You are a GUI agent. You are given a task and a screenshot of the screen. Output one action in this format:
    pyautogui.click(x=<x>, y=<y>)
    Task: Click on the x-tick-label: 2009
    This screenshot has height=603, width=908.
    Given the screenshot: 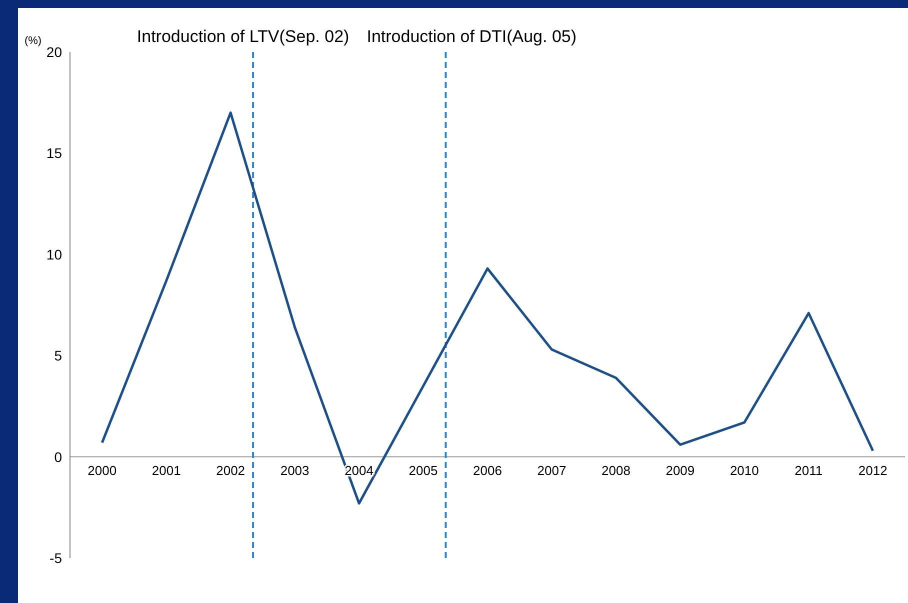 What is the action you would take?
    pyautogui.click(x=680, y=470)
    